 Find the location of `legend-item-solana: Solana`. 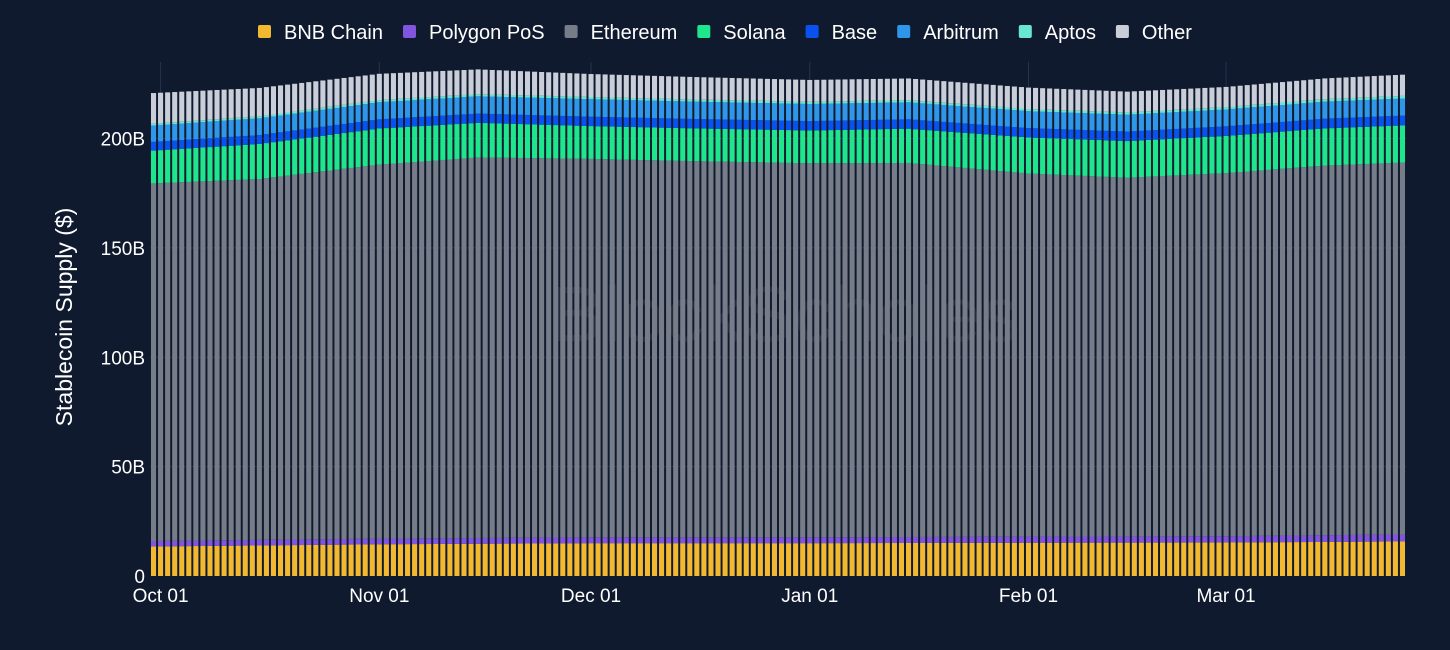

legend-item-solana: Solana is located at coordinates (741, 33).